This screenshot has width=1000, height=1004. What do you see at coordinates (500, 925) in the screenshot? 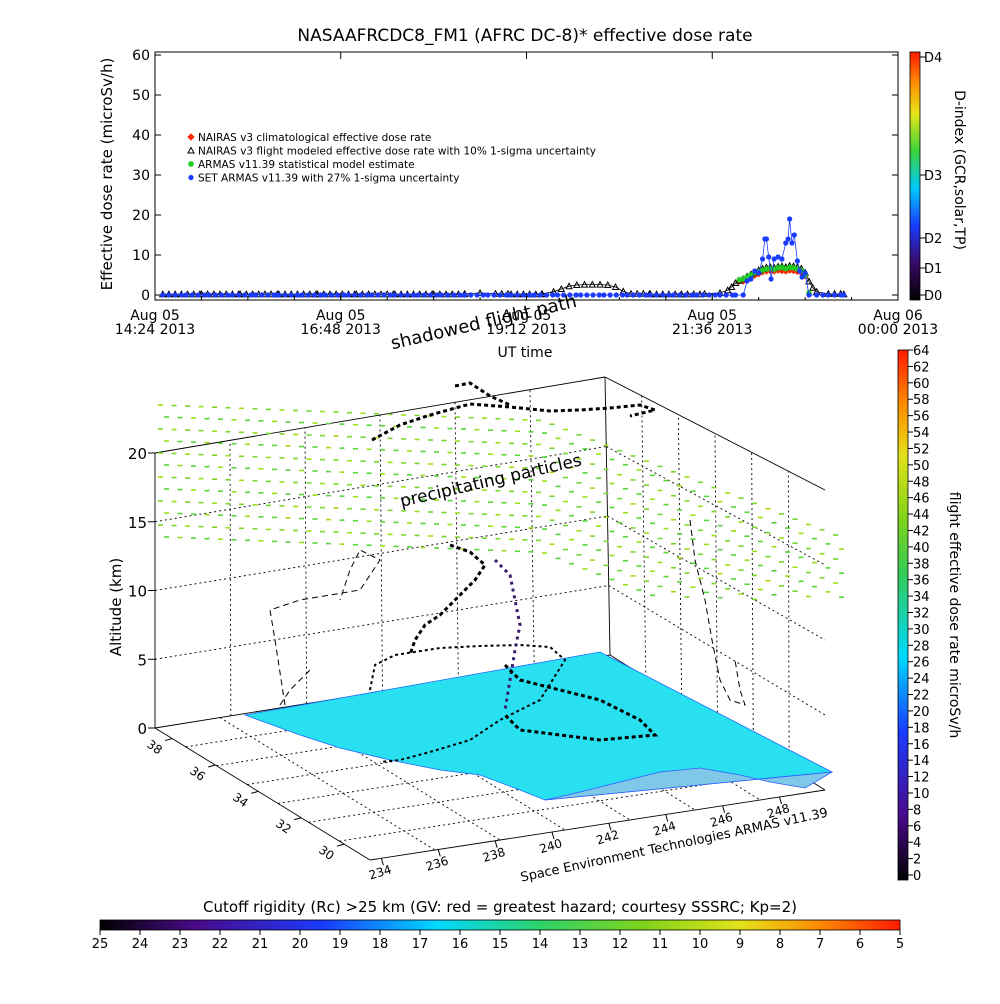
I see `cutoff-rigidity-gradient` at bounding box center [500, 925].